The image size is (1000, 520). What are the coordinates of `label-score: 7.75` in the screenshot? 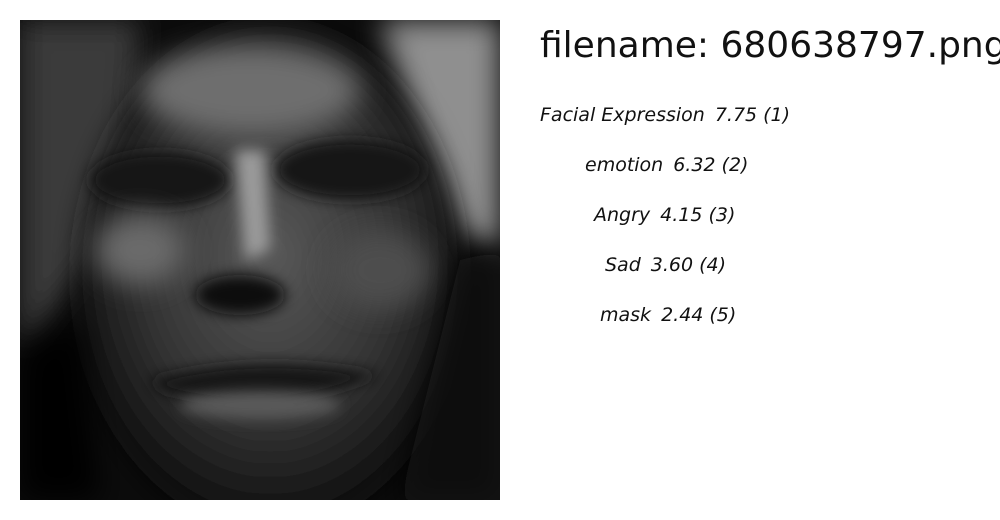 It's located at (736, 115).